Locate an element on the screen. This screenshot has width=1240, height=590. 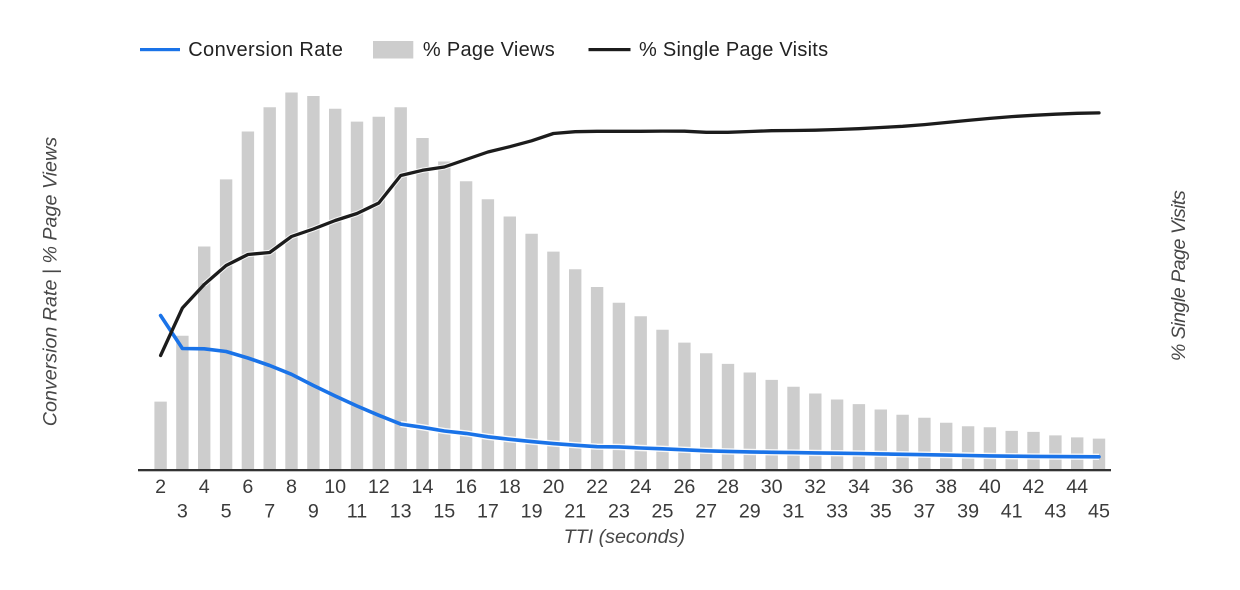
svg-text: 16 is located at coordinates (466, 487).